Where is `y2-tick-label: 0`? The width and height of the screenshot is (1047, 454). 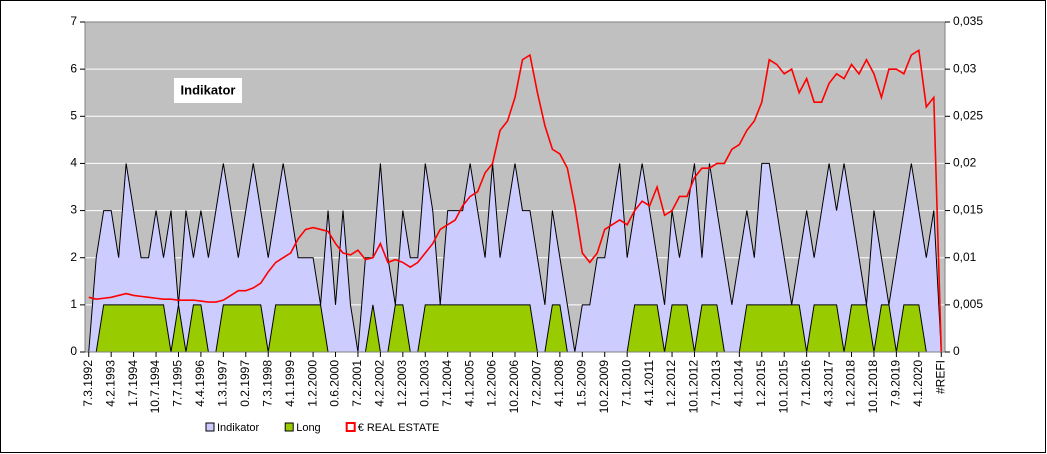 y2-tick-label: 0 is located at coordinates (956, 351).